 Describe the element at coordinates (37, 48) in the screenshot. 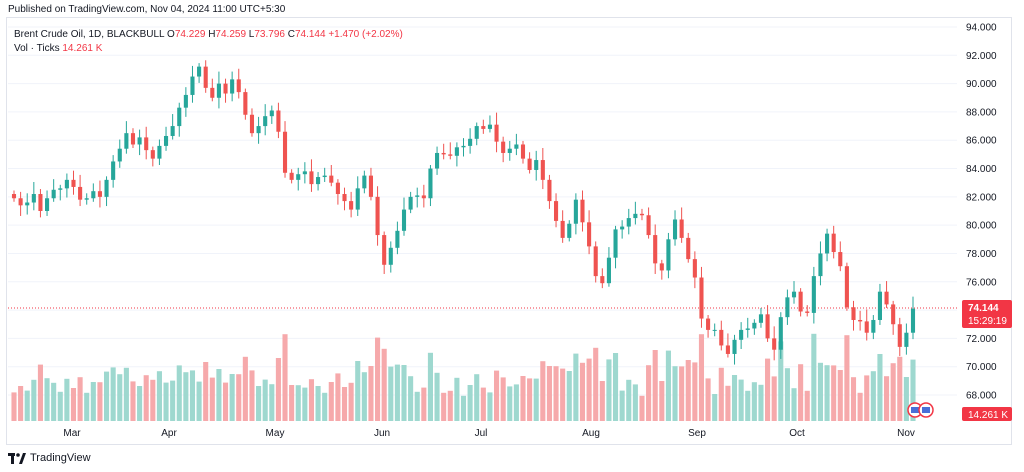

I see `volume-label: Vol · Ticks` at that location.